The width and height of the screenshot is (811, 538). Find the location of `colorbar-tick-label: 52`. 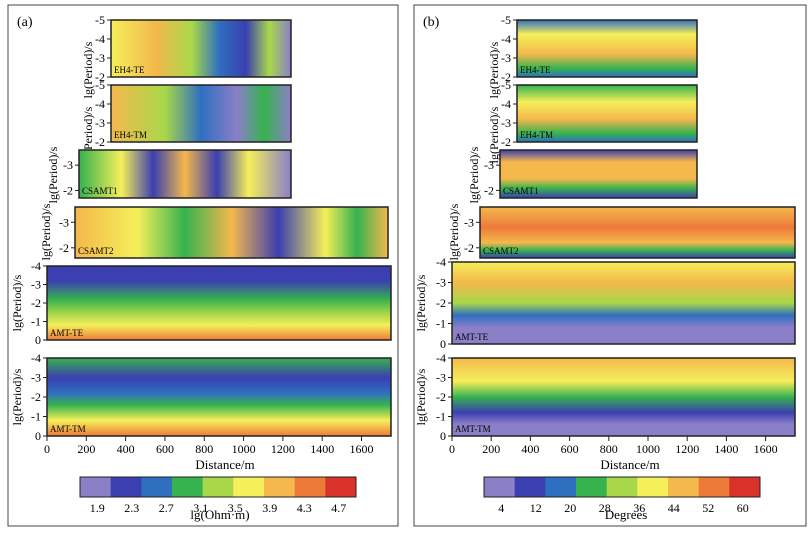

colorbar-tick-label: 52 is located at coordinates (708, 508).